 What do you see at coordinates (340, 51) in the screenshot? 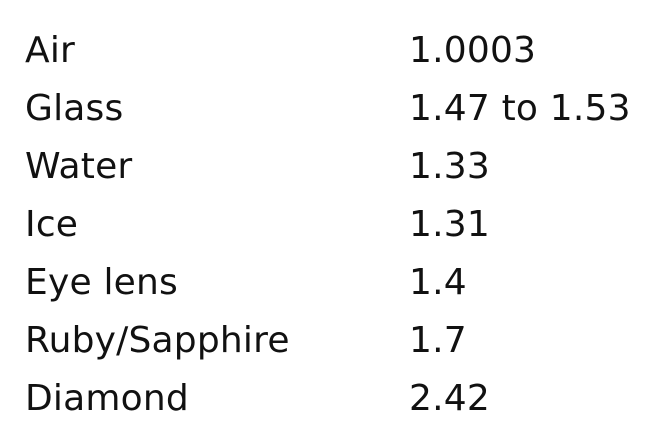
I see `table-row: Air 1.0003` at bounding box center [340, 51].